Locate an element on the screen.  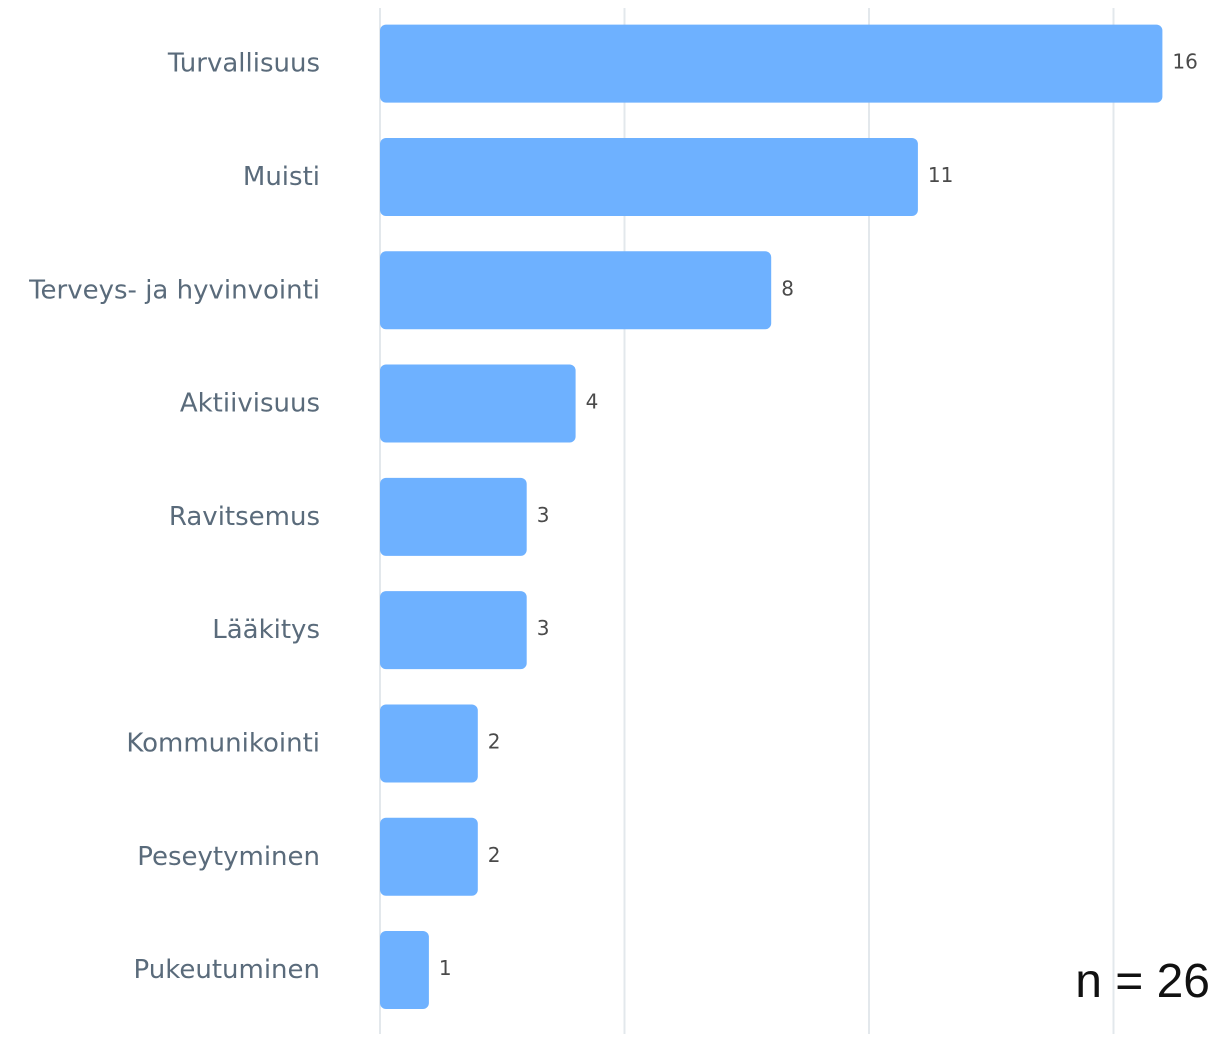
category-label: Pukeutuminen is located at coordinates (227, 970).